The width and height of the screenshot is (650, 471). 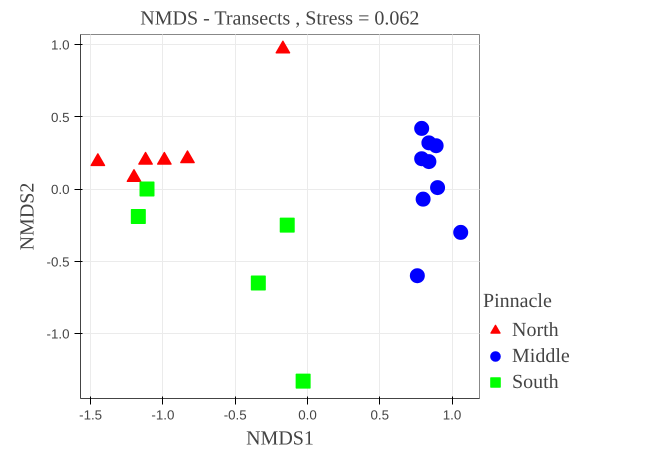 I want to click on x-tick-label: 0.5, so click(x=380, y=415).